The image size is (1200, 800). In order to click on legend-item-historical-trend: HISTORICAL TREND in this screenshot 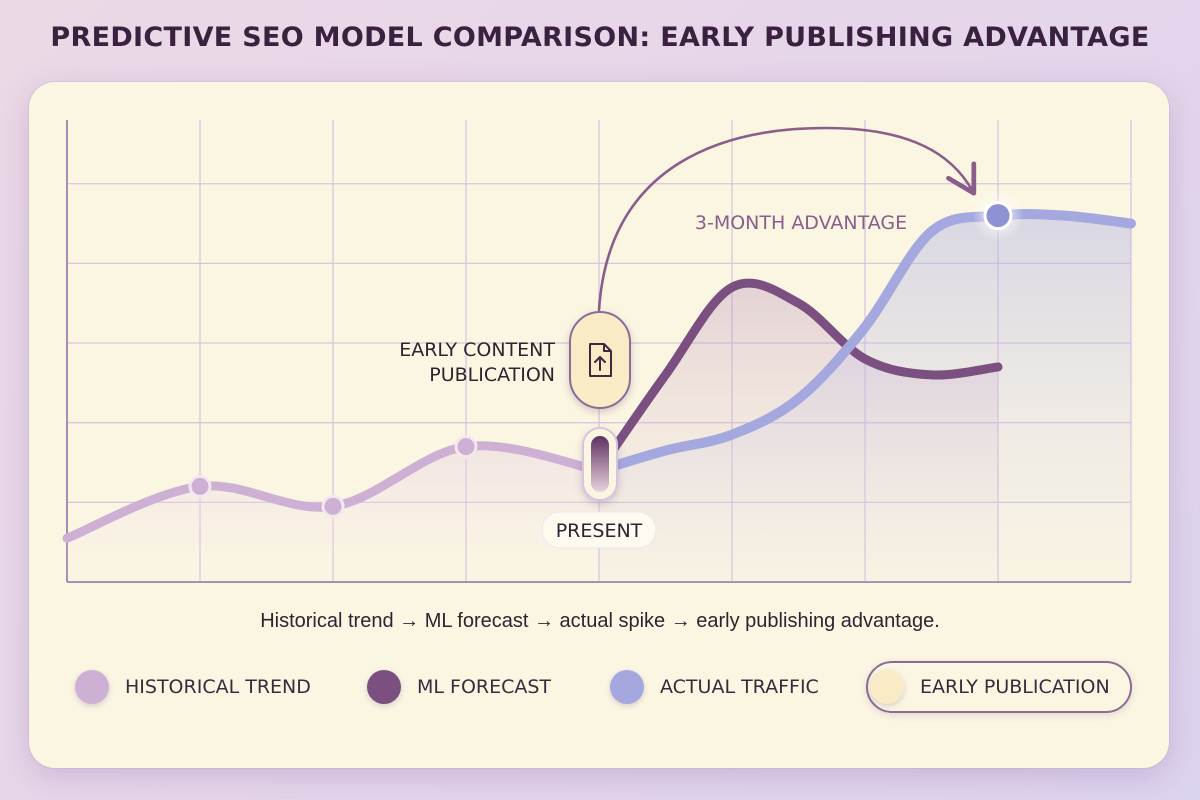, I will do `click(193, 687)`.